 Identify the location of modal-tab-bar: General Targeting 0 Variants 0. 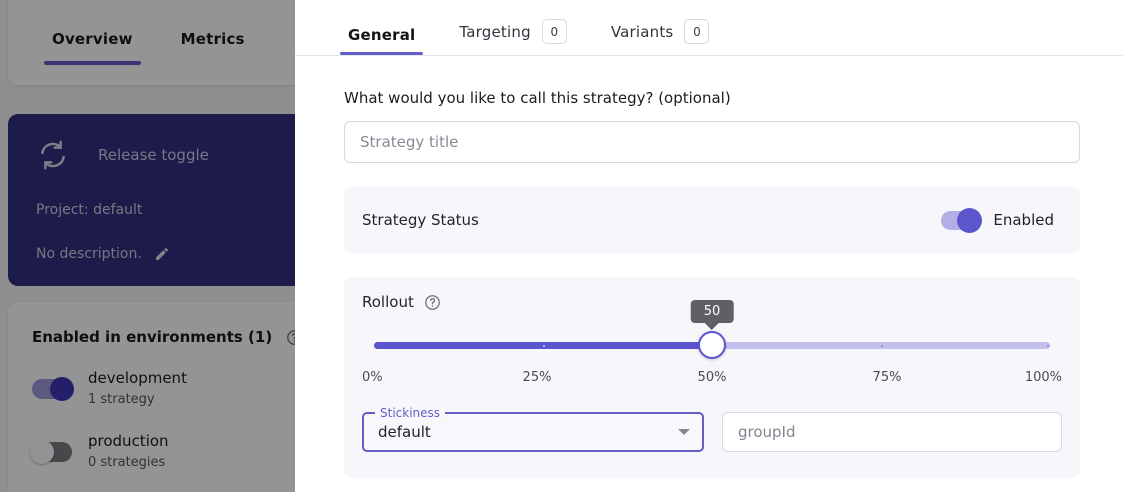
(709, 28).